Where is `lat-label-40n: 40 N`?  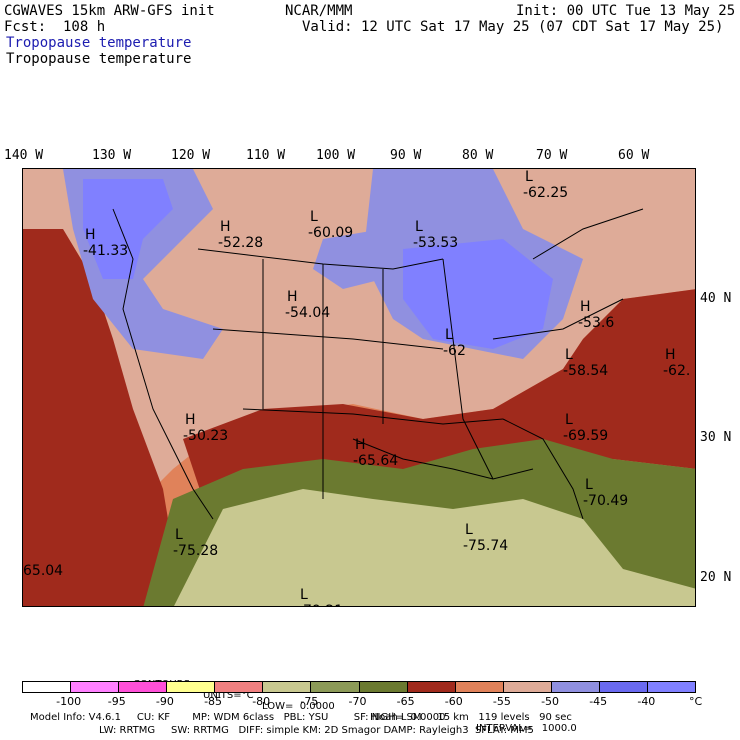 lat-label-40n: 40 N is located at coordinates (716, 298).